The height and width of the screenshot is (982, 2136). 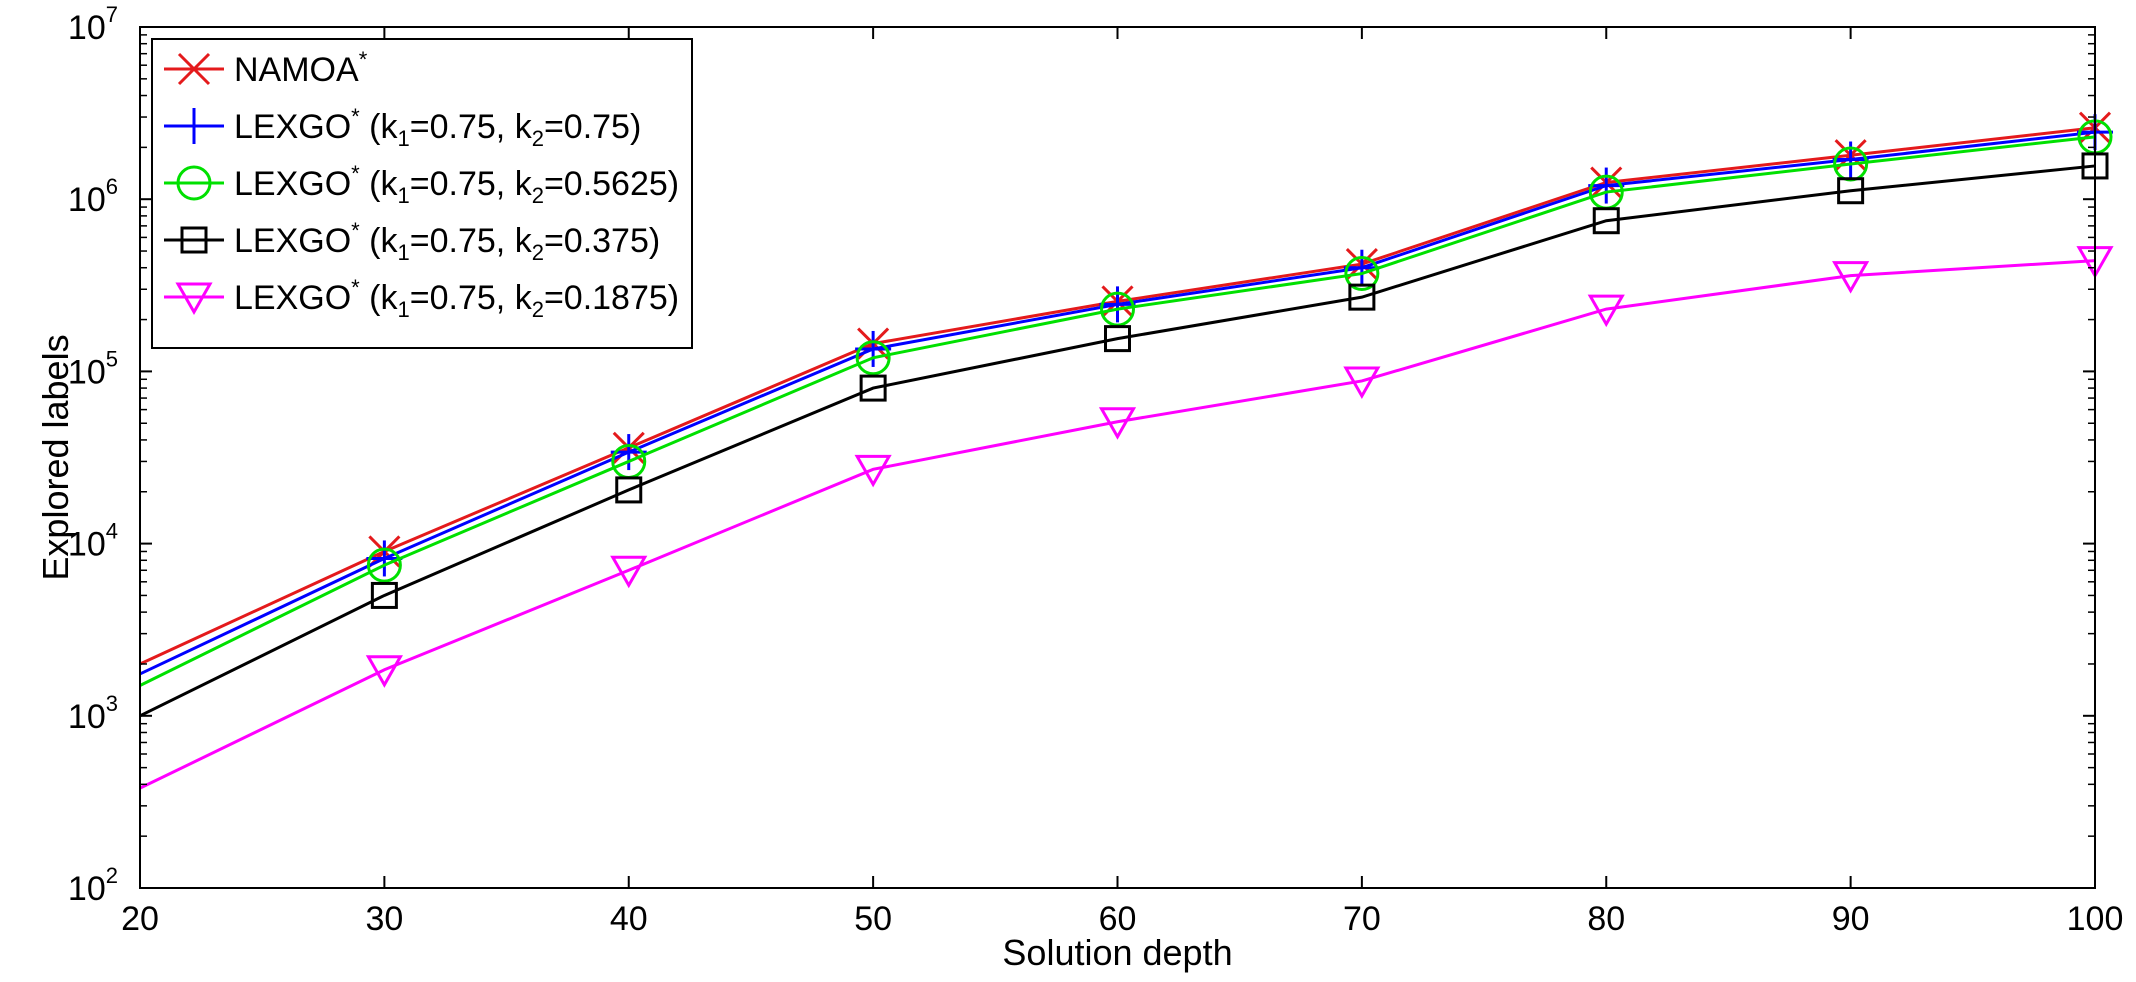 I want to click on legend-text-part: =0.375), so click(x=602, y=241).